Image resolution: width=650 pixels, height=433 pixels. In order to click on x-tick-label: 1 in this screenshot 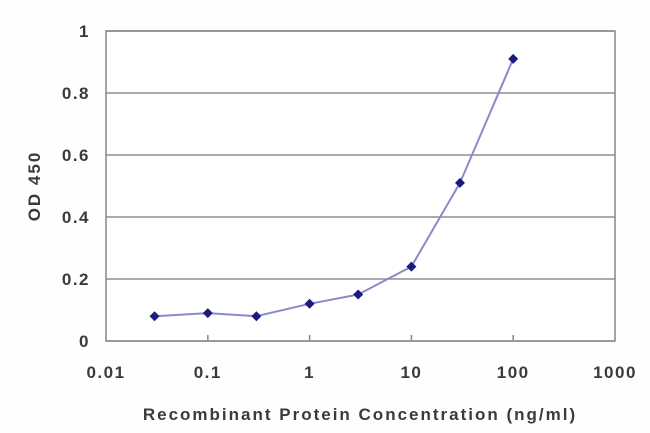, I will do `click(309, 372)`.